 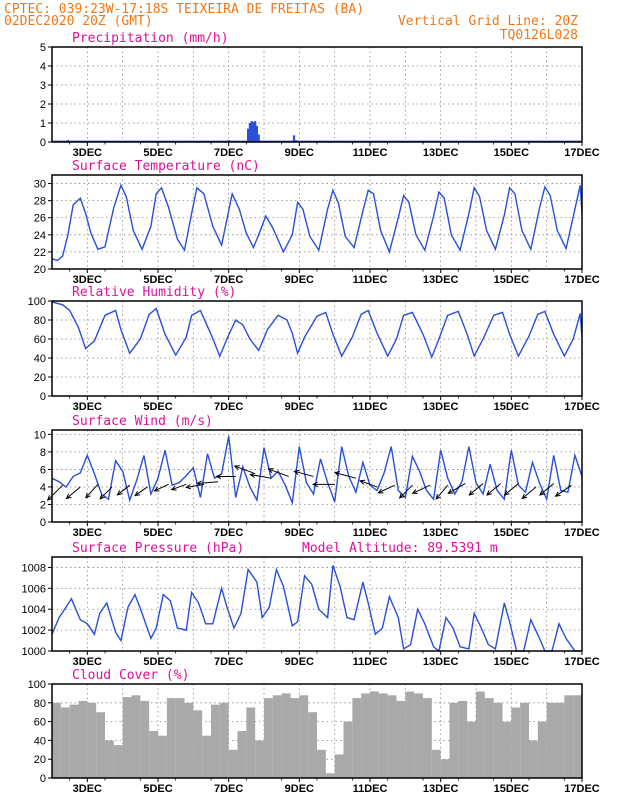 What do you see at coordinates (78, 21) in the screenshot?
I see `header-date: 02DEC2020 20Z (GMT)` at bounding box center [78, 21].